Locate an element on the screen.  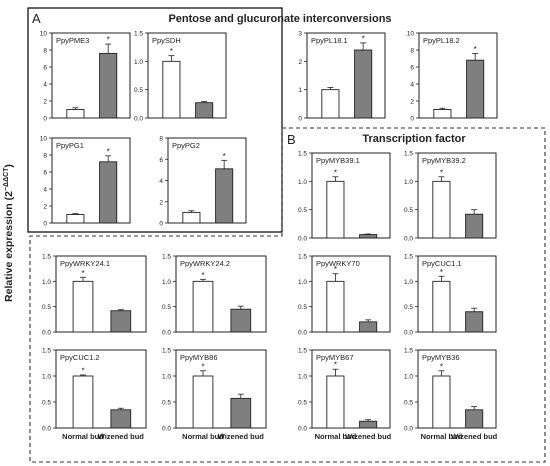
subplot-ppypg2: PpyPG2 0 2 4 6 8 * is located at coordinates (203, 182).